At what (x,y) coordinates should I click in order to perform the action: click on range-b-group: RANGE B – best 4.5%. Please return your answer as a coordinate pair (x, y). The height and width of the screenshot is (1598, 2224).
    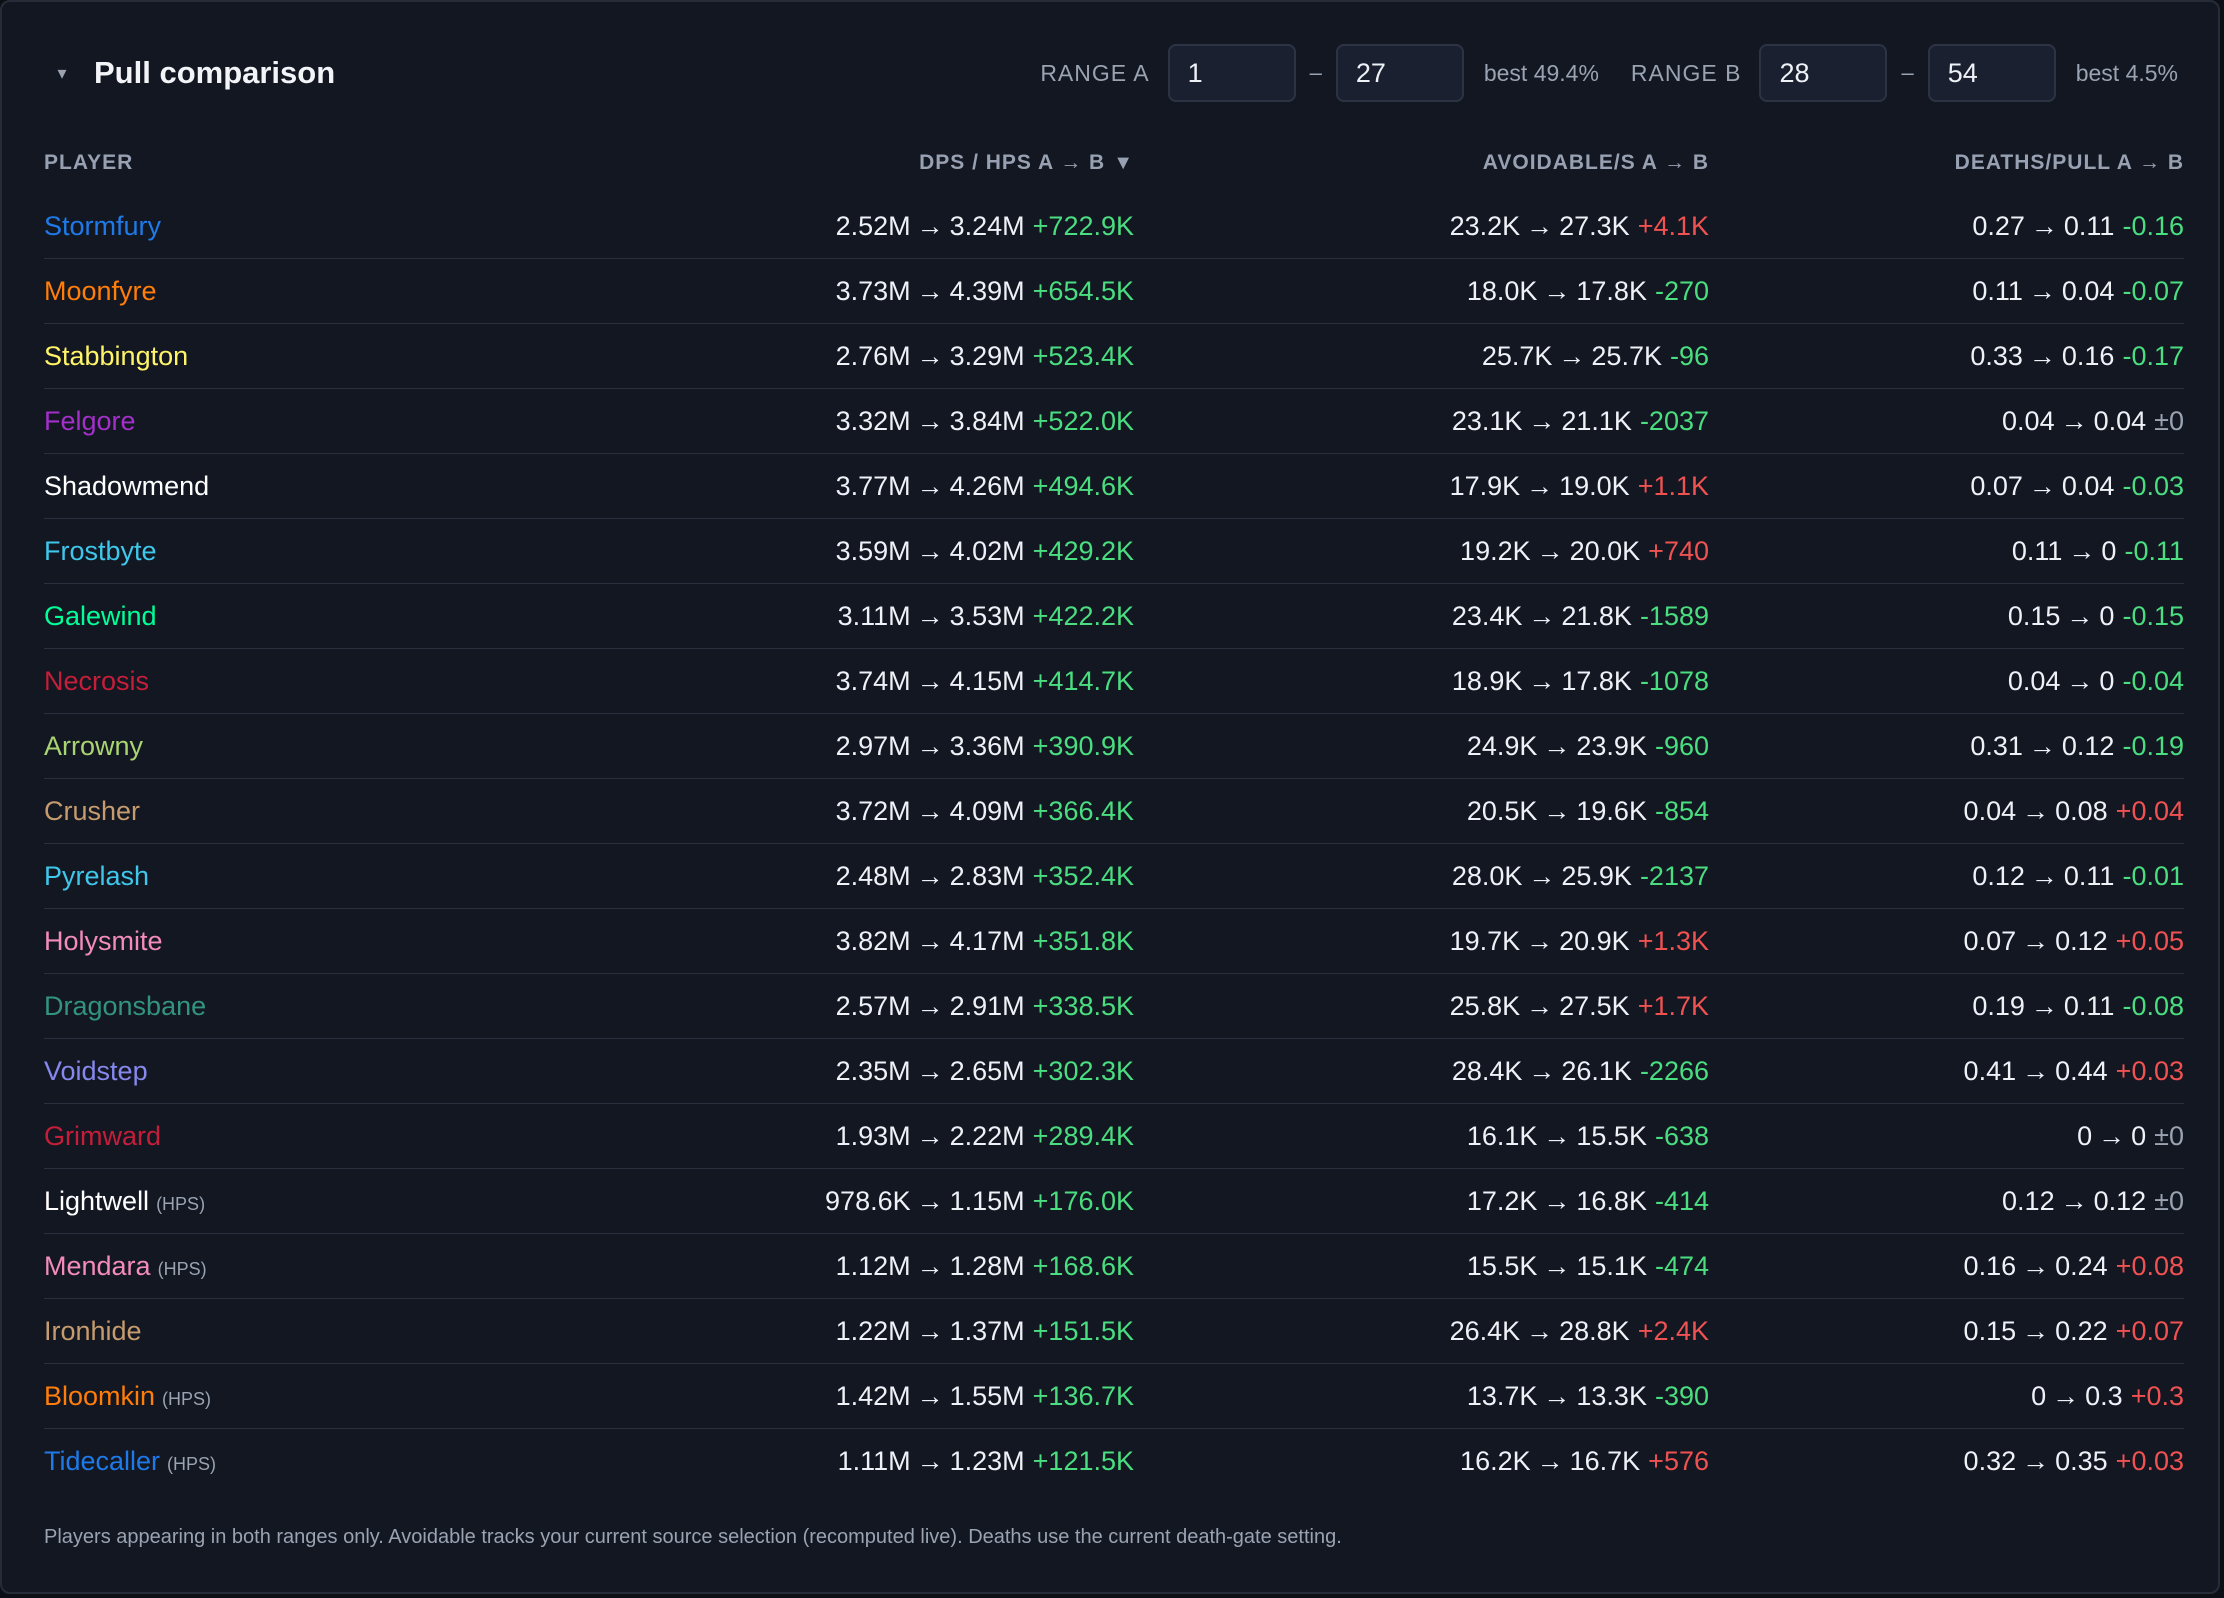
    Looking at the image, I should click on (1904, 73).